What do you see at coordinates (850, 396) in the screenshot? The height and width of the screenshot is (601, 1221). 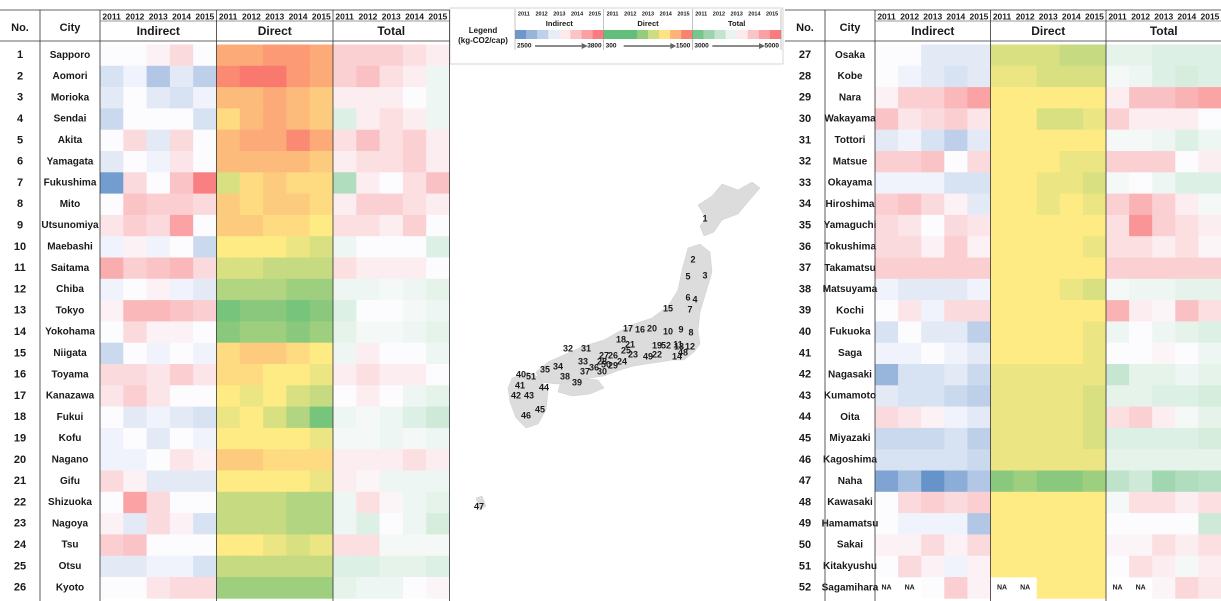 I see `city-name: Kumamoto` at bounding box center [850, 396].